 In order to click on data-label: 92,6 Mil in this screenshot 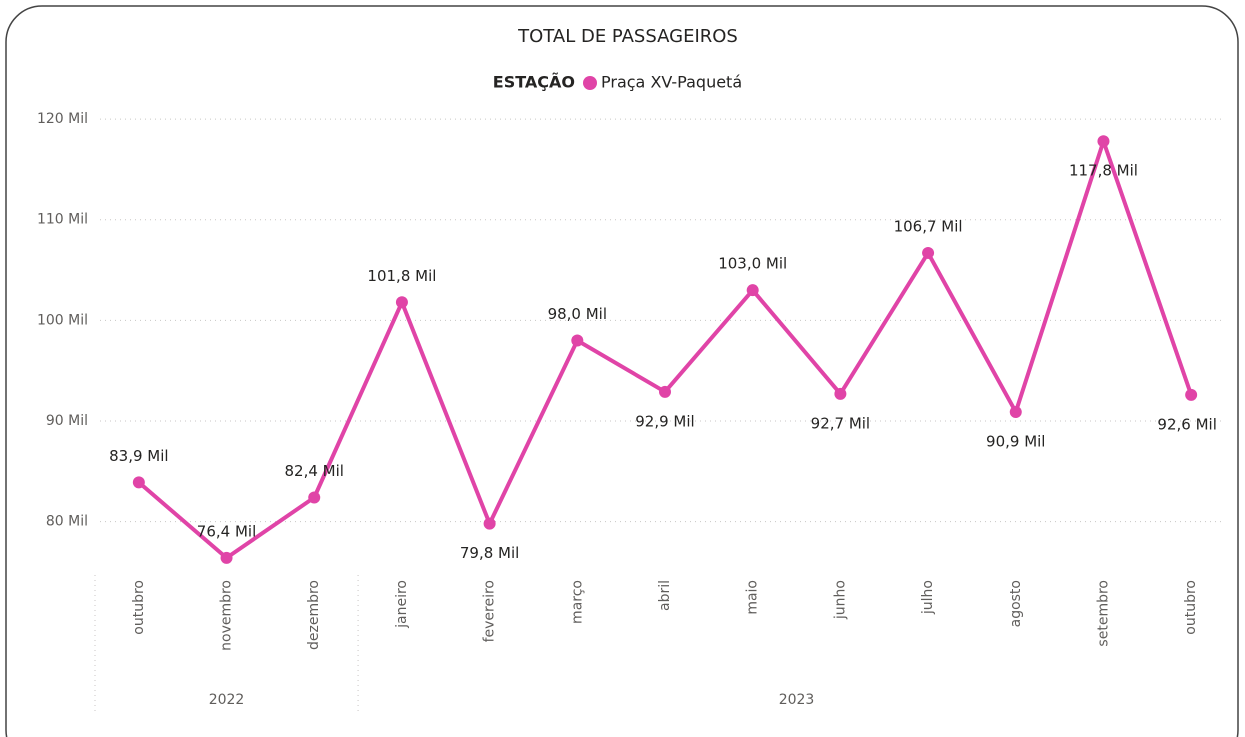, I will do `click(1186, 424)`.